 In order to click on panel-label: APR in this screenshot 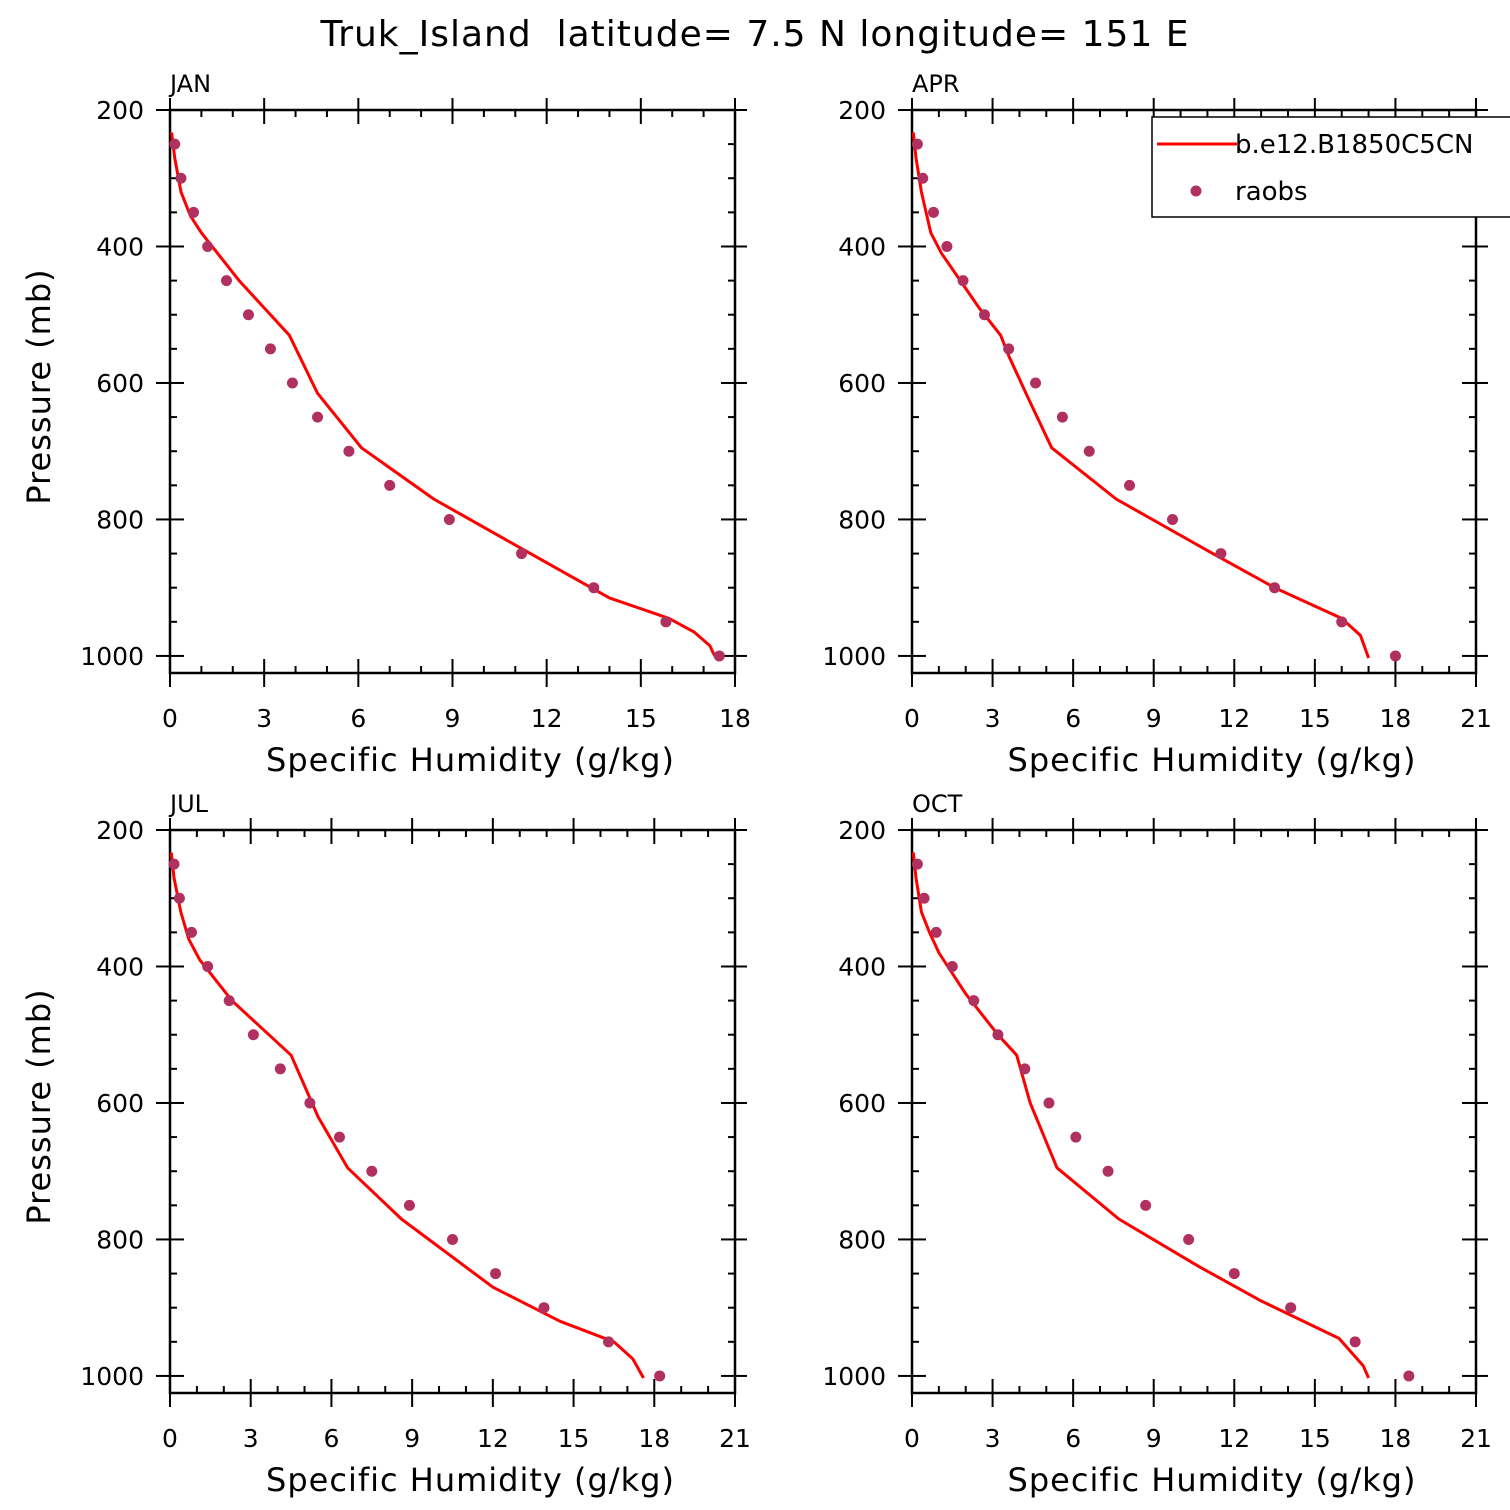, I will do `click(936, 84)`.